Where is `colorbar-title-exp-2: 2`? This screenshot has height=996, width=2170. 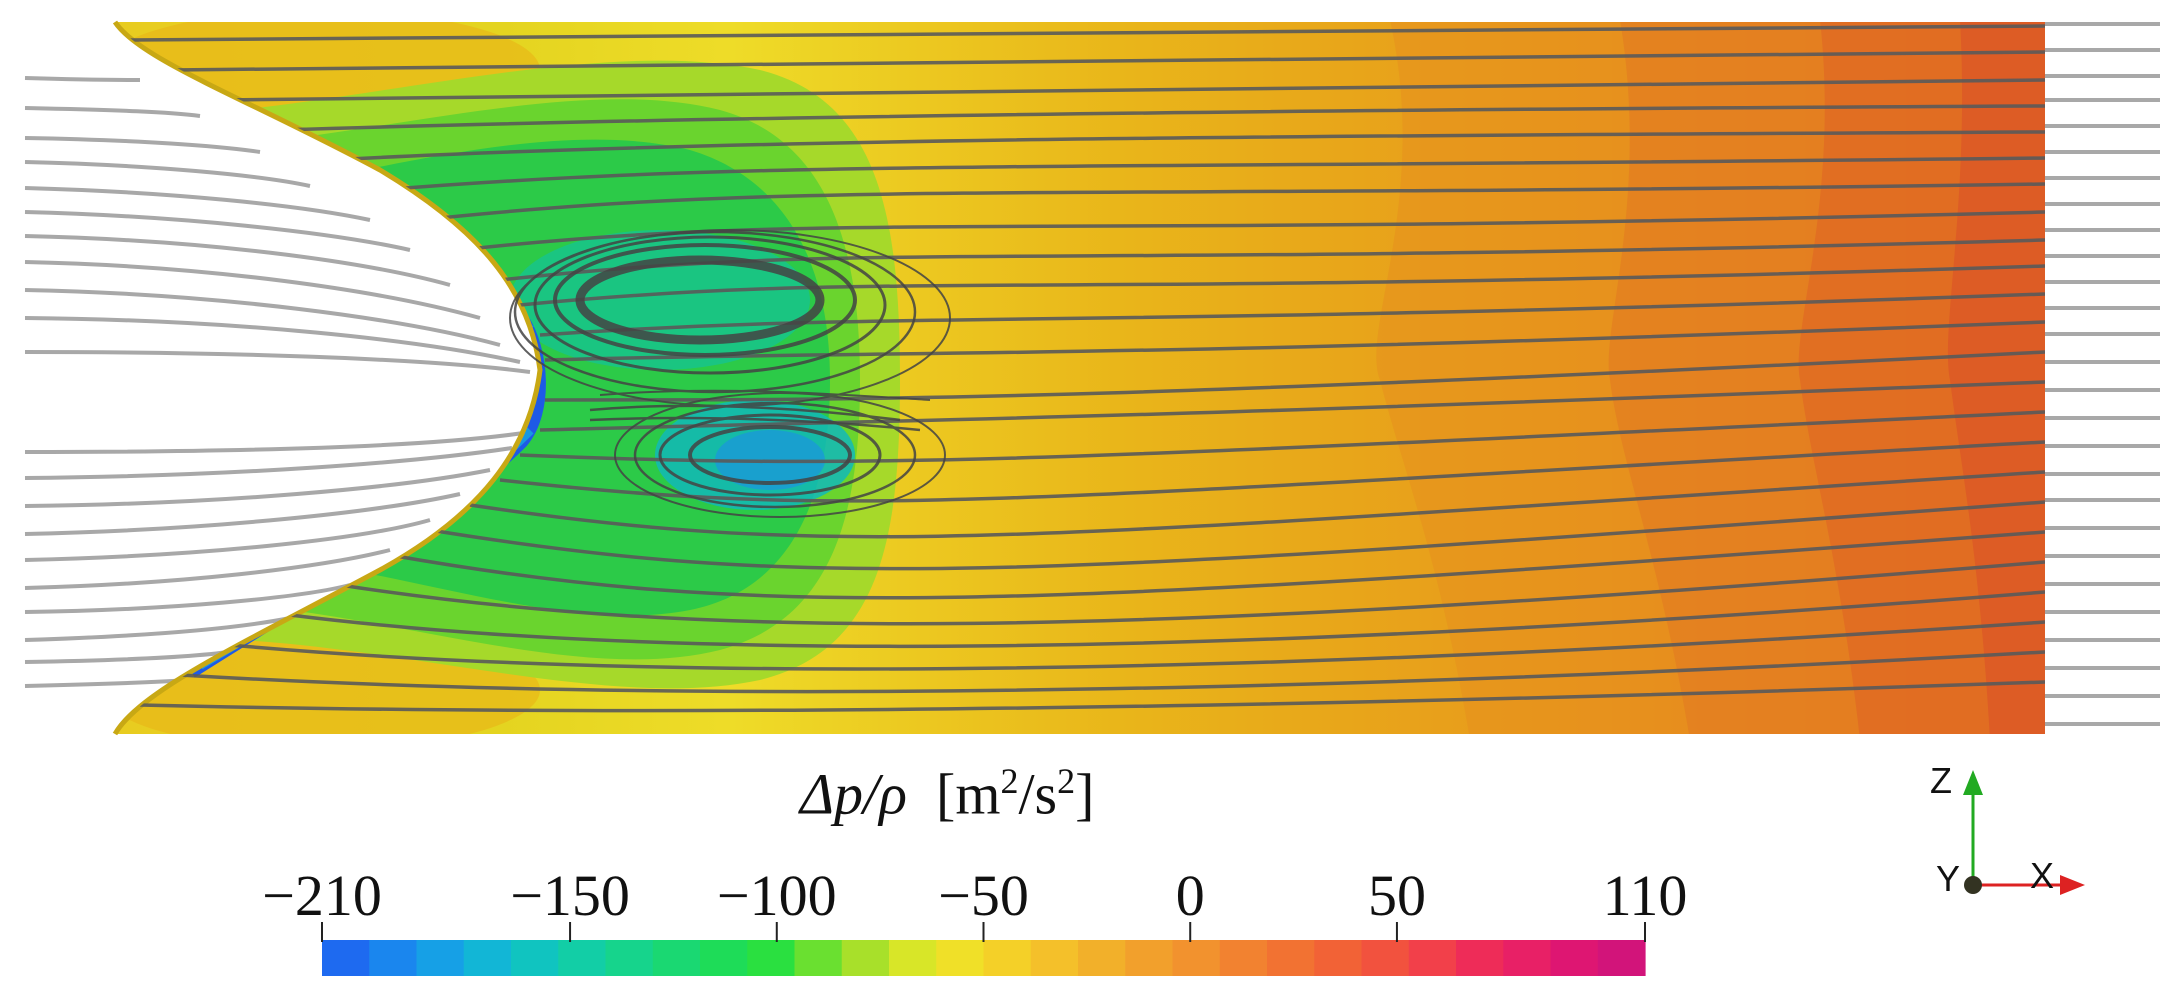 colorbar-title-exp-2: 2 is located at coordinates (1066, 781).